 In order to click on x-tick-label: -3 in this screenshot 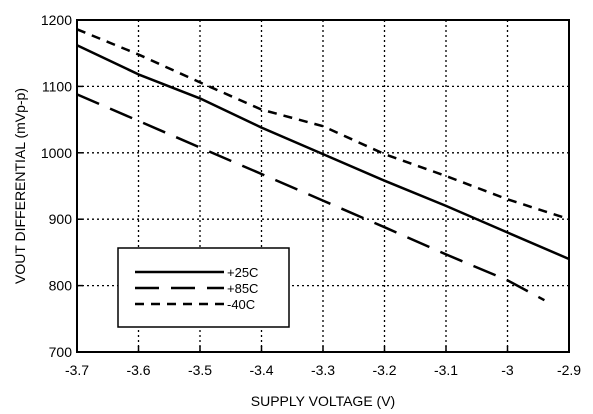, I will do `click(507, 370)`.